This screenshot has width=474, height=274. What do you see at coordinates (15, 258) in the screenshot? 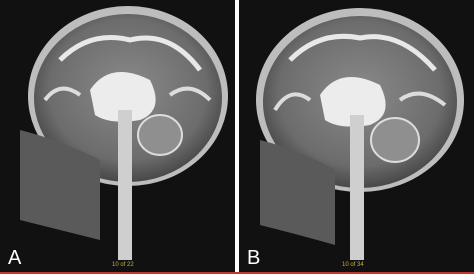
I see `panel-label: A` at bounding box center [15, 258].